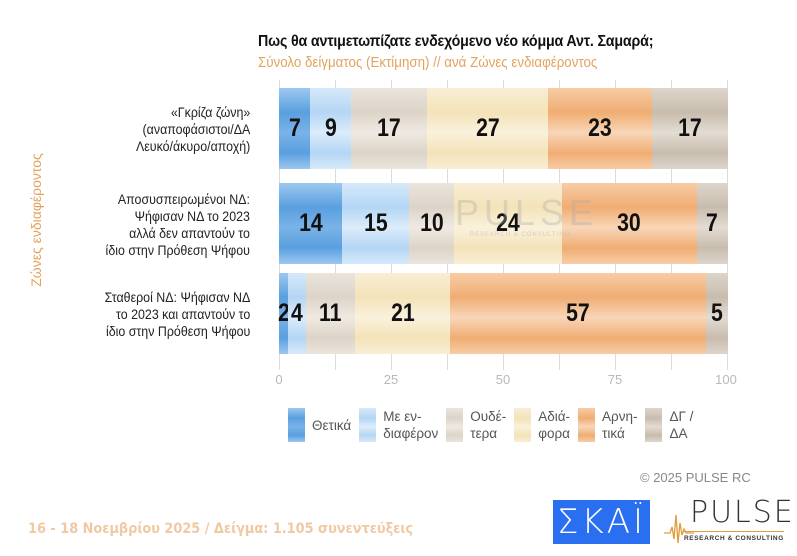 Image resolution: width=797 pixels, height=556 pixels. I want to click on y-axis-title: Ζώνες ενδιαφέροντος, so click(36, 220).